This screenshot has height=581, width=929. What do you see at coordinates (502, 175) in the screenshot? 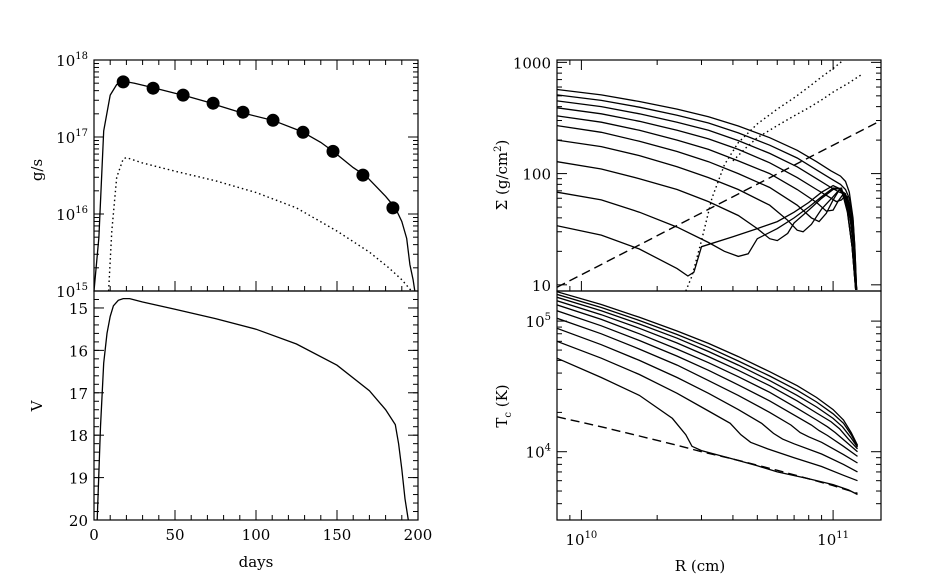
I see `ylabel-top-right: Σ (g/cm2)` at bounding box center [502, 175].